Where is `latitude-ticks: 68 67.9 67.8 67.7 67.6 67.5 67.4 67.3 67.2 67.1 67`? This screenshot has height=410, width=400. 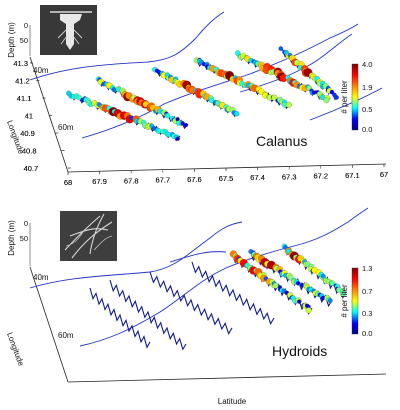 latitude-ticks: 68 67.9 67.8 67.7 67.6 67.5 67.4 67.3 67.2 67.1 67 is located at coordinates (226, 175).